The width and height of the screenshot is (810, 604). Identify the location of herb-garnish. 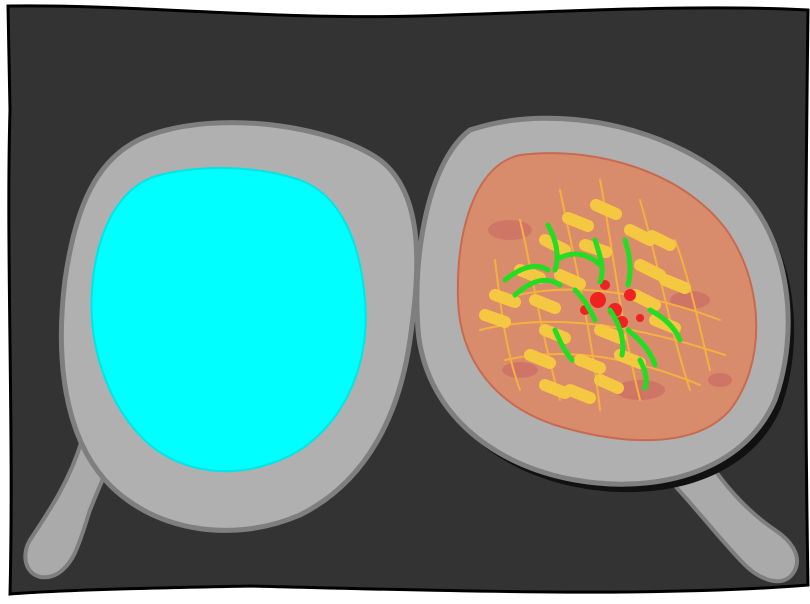
(592, 306).